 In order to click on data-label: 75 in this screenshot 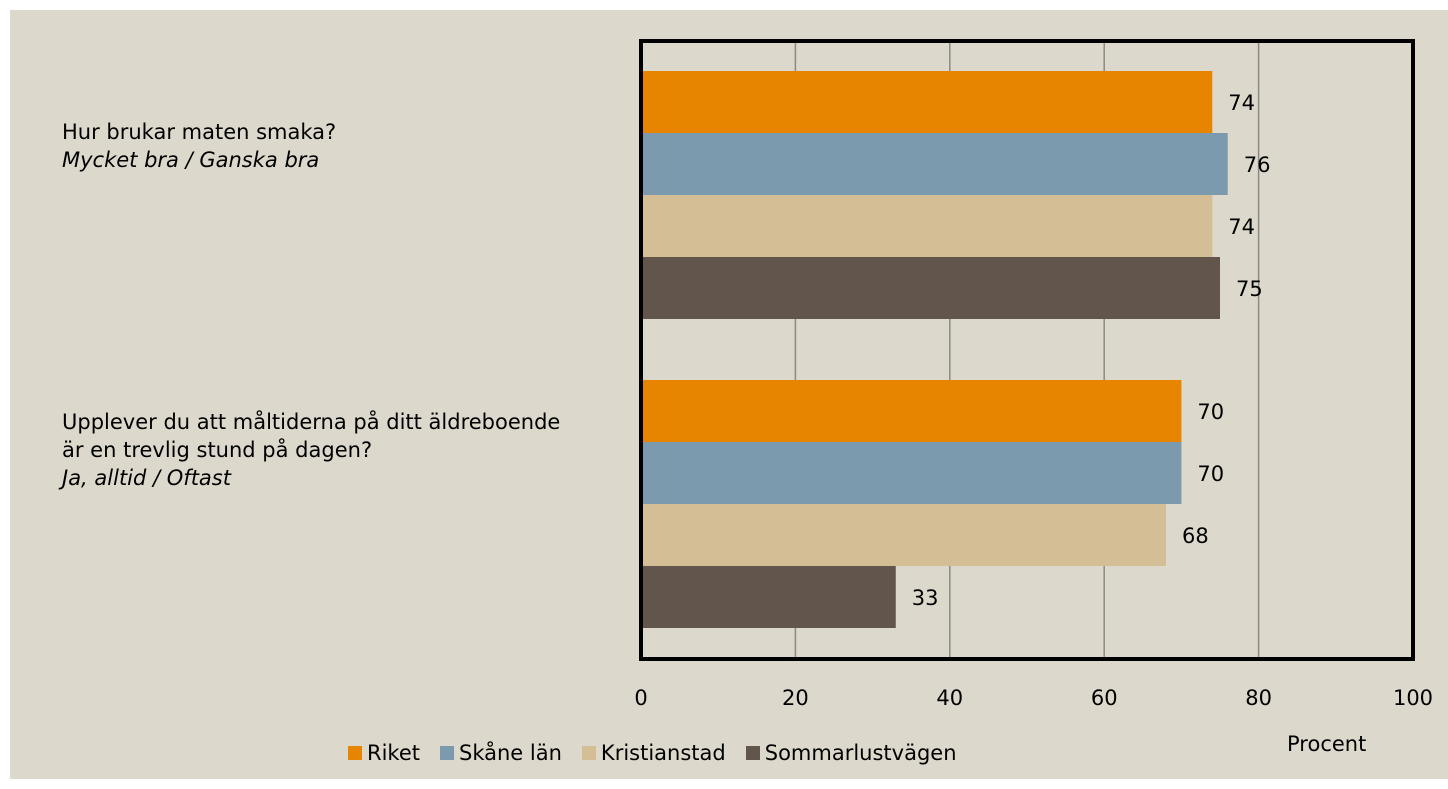, I will do `click(1249, 289)`.